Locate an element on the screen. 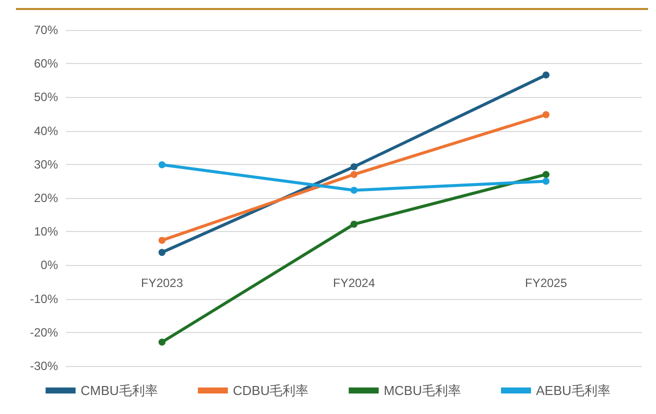 The height and width of the screenshot is (414, 656). y-tick-label: 50% is located at coordinates (46, 97).